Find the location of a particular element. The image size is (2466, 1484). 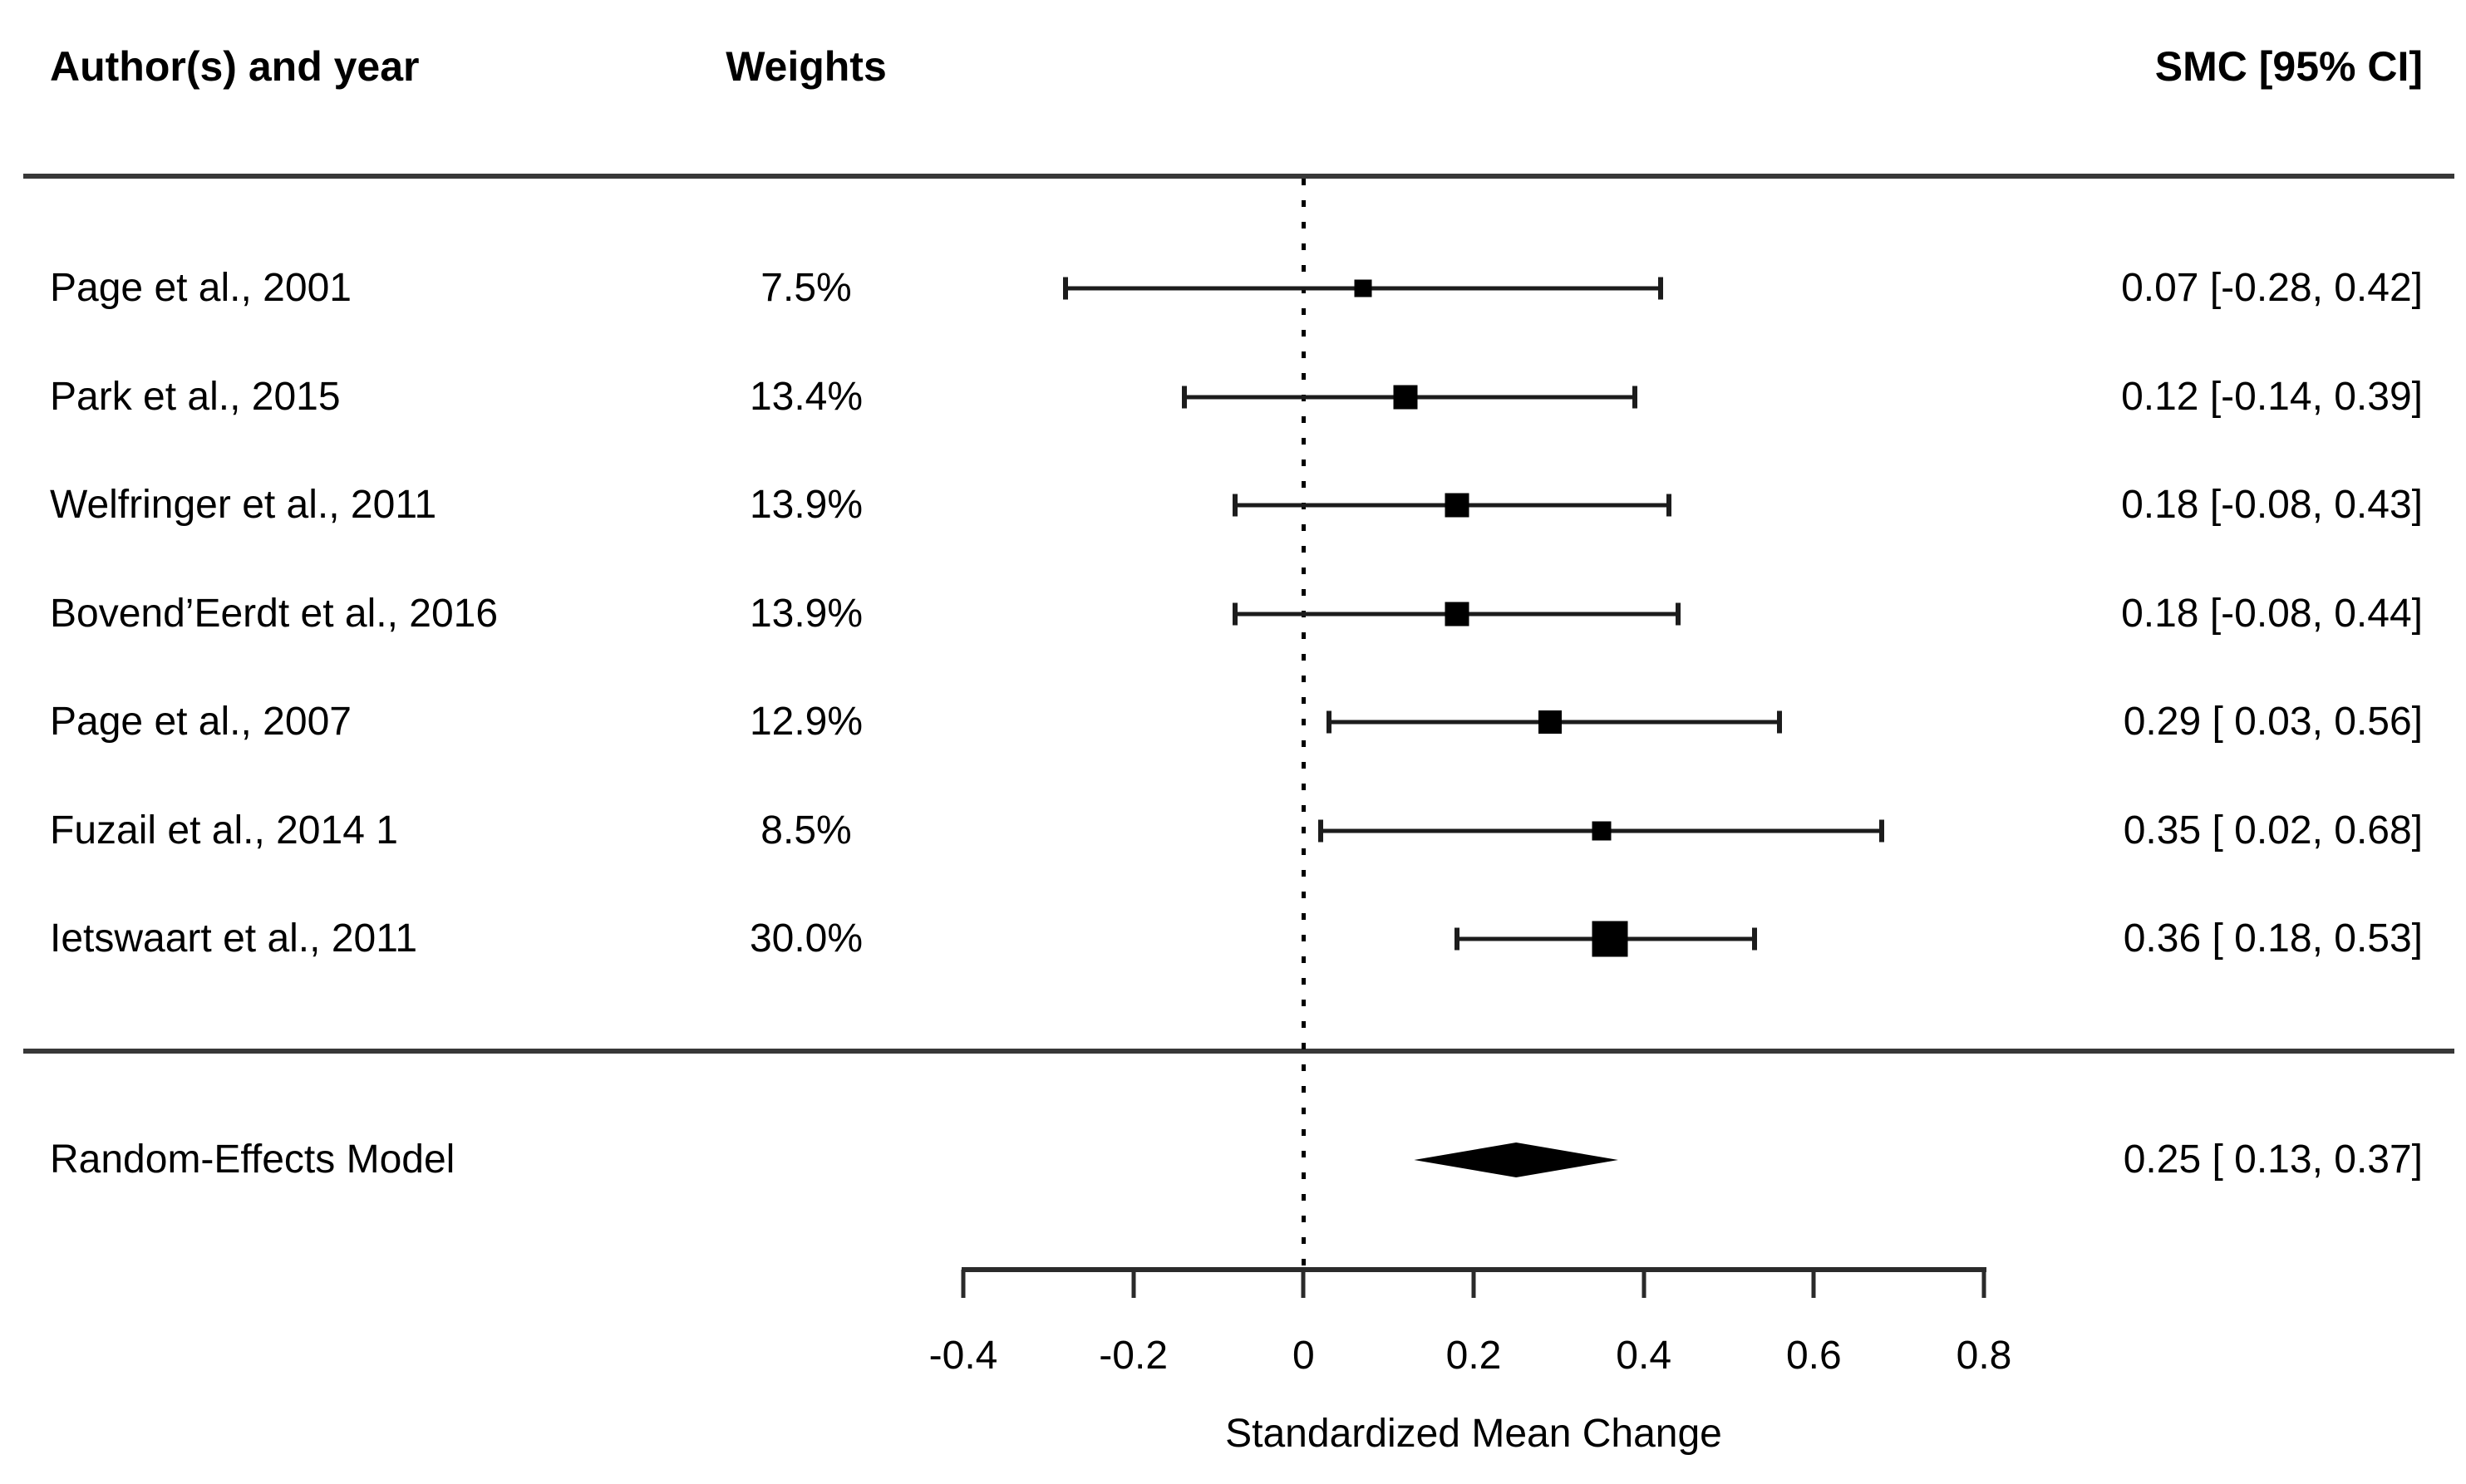

study-weight: 7.5% is located at coordinates (806, 288).